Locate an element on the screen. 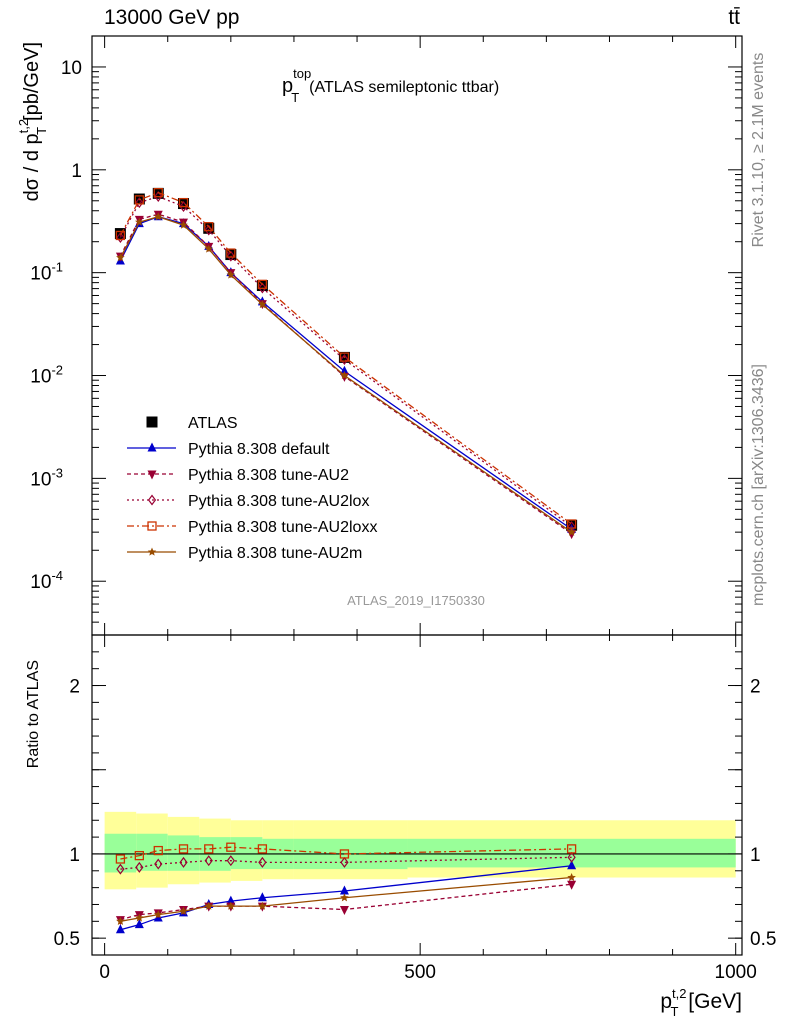 This screenshot has height=1024, width=786. header-left: 13000 GeV pp is located at coordinates (171, 17).